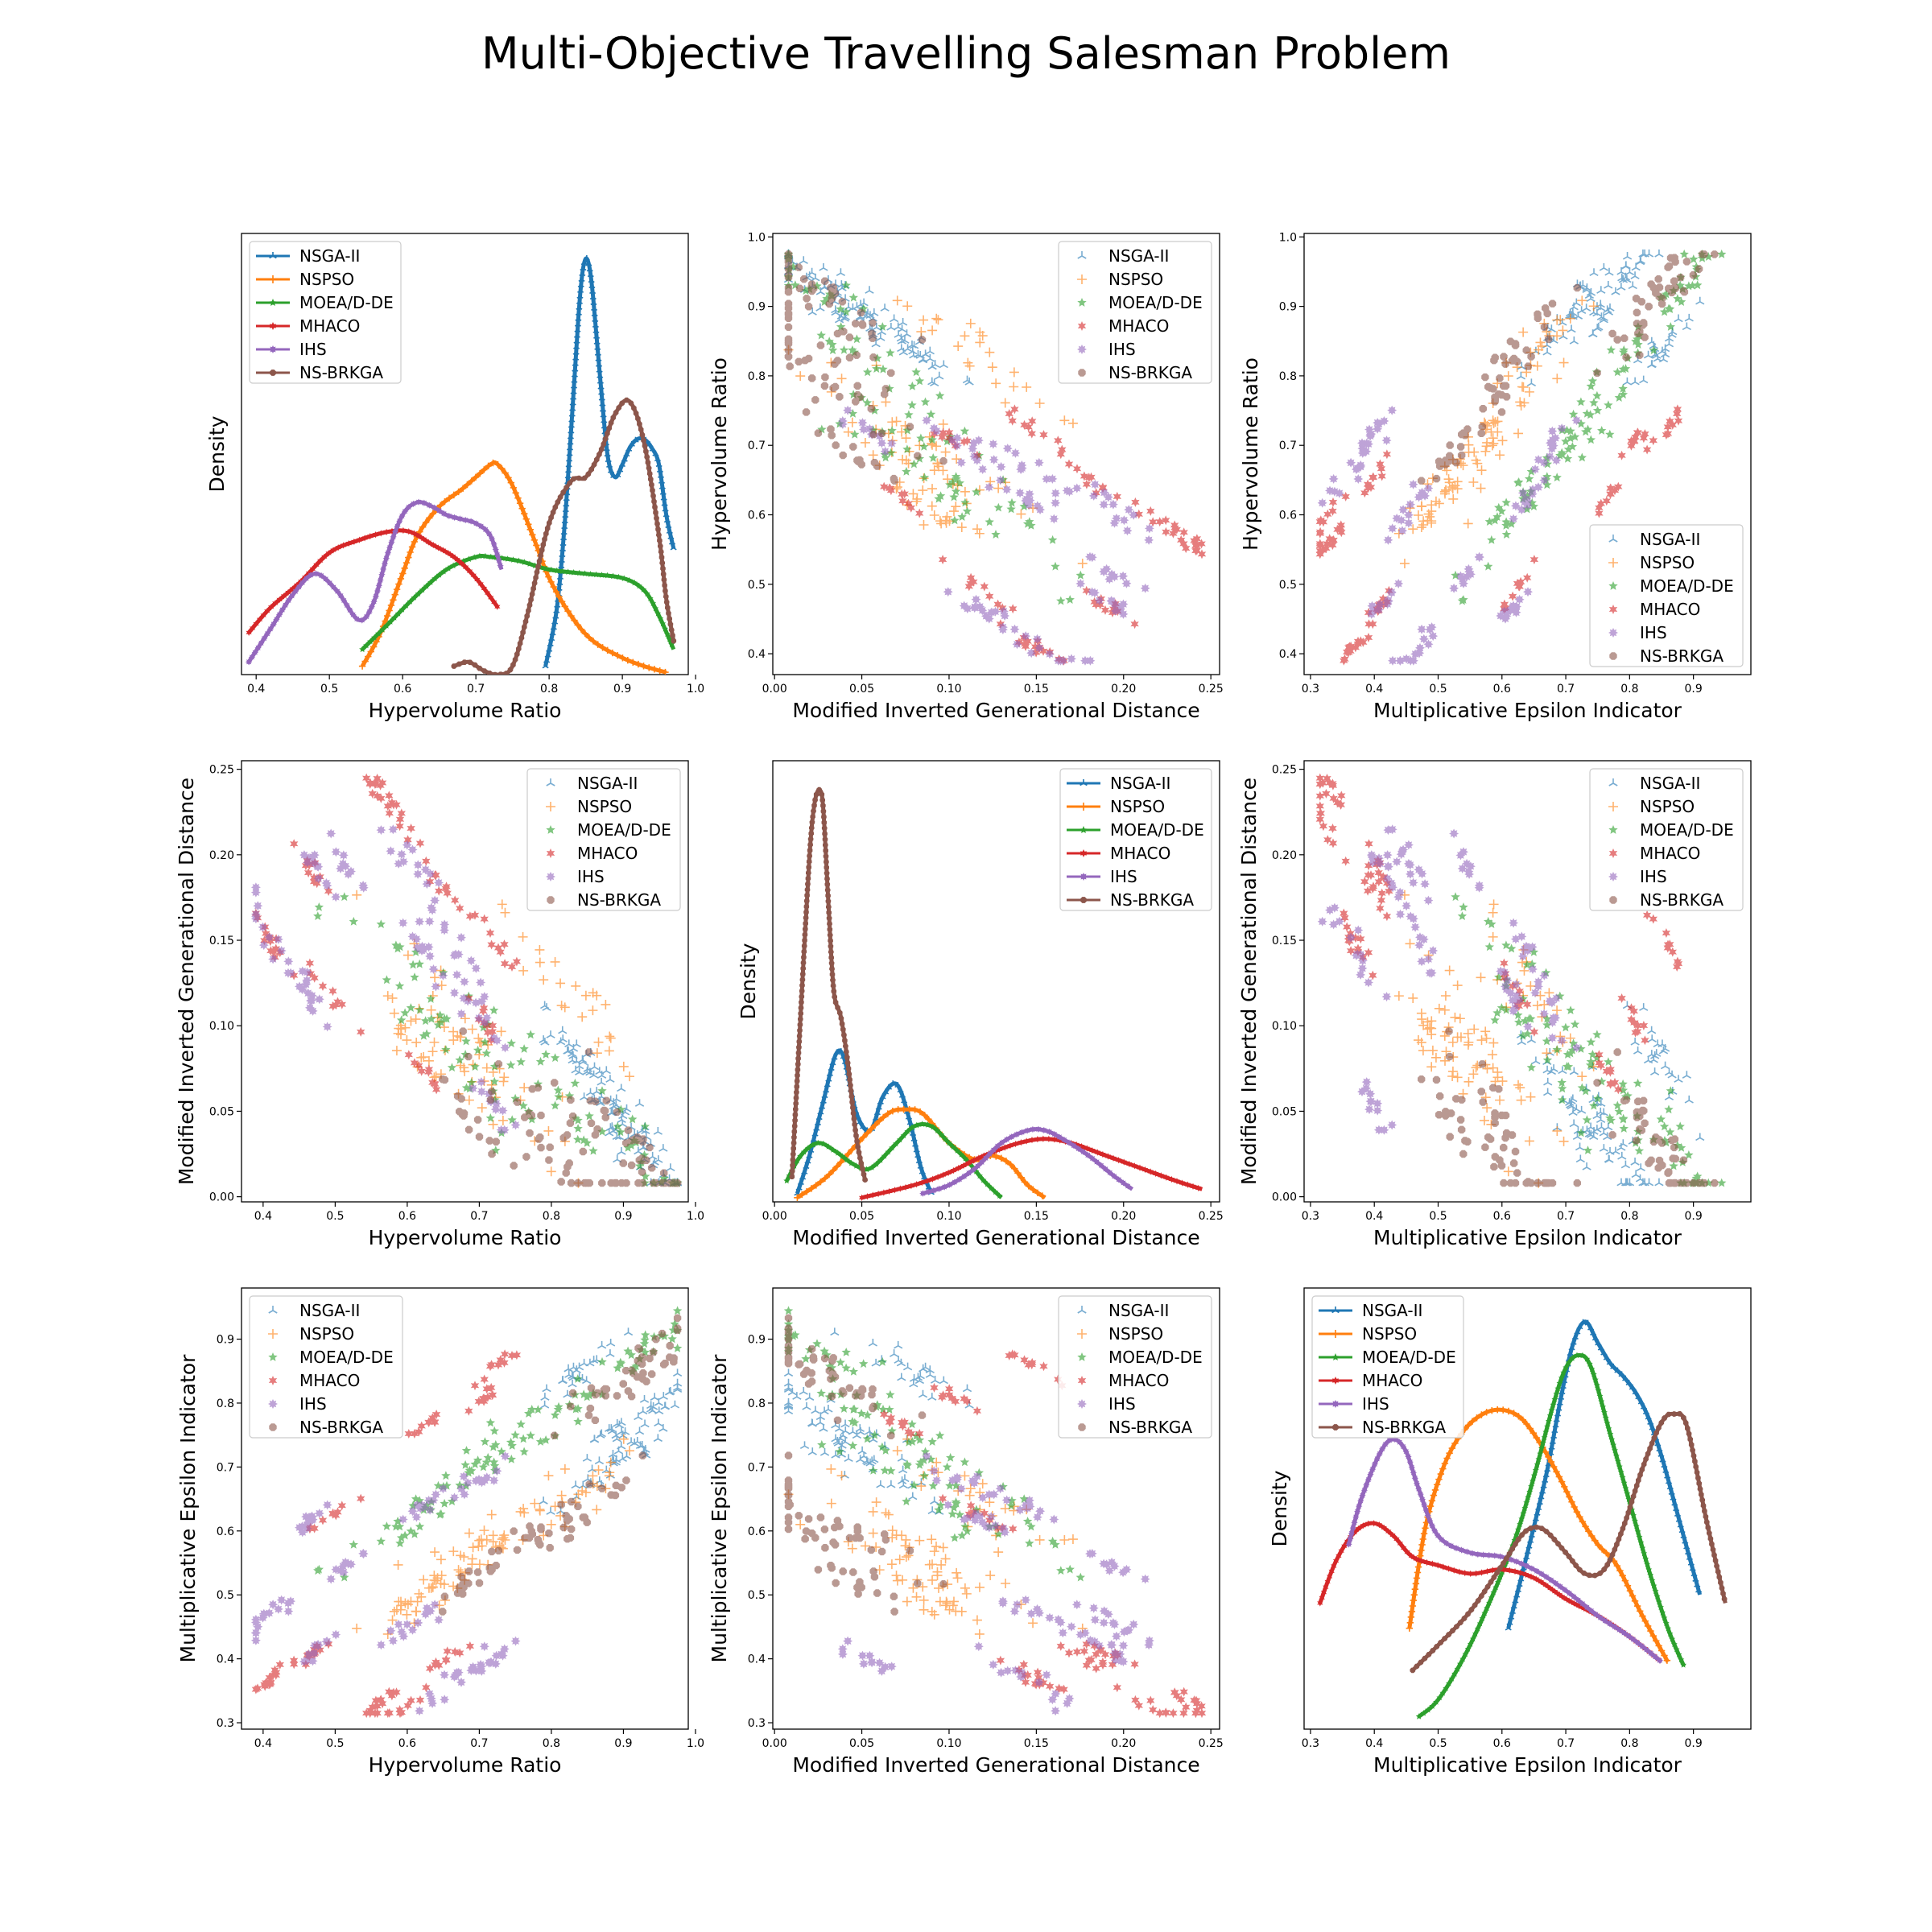  What do you see at coordinates (263, 1216) in the screenshot?
I see `x-tick-label: 0.4` at bounding box center [263, 1216].